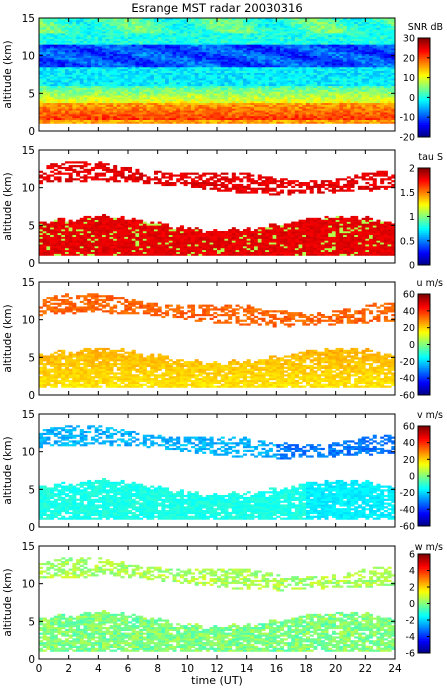  Describe the element at coordinates (421, 340) in the screenshot. I see `colorbar-u: -60 -40 -20 0 20 40 60u m/s` at that location.